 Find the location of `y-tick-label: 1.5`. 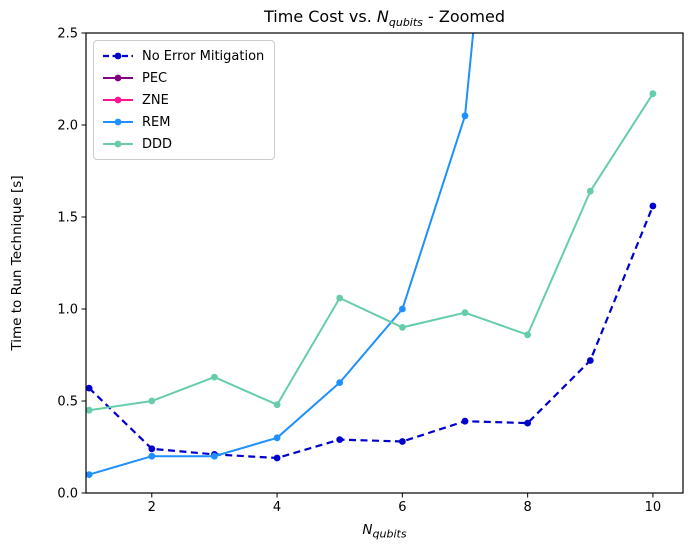

y-tick-label: 1.5 is located at coordinates (67, 218).